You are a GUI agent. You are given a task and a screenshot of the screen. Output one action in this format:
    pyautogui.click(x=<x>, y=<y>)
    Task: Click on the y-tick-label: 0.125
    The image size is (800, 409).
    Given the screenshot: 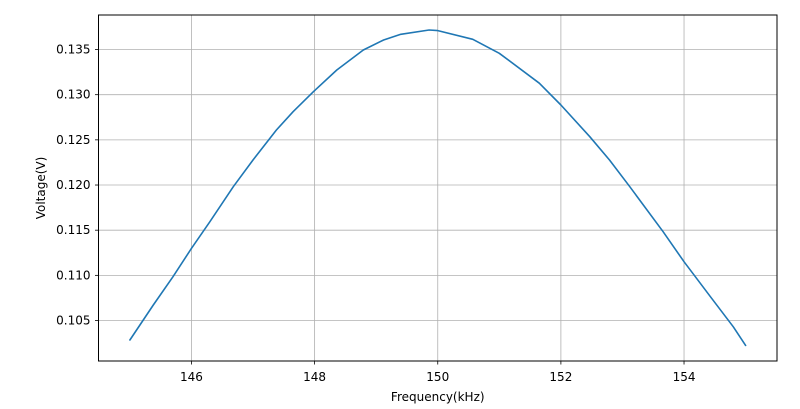 What is the action you would take?
    pyautogui.click(x=73, y=140)
    